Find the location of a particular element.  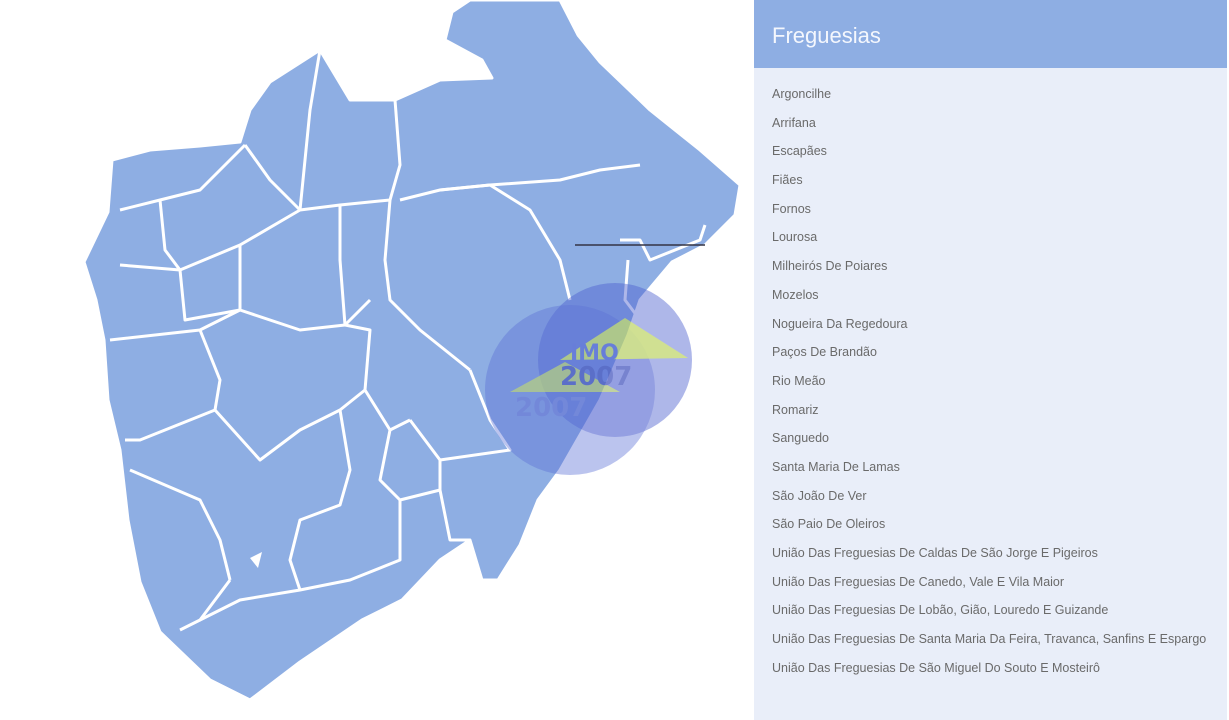

parish-list-item: Milheirós De Poiares is located at coordinates (830, 266).